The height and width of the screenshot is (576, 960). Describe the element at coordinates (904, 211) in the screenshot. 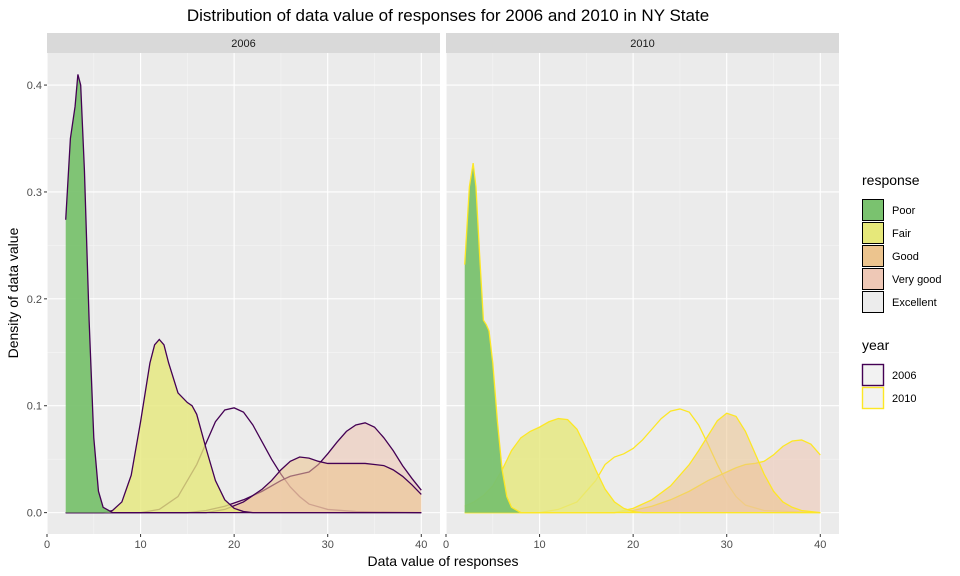

I see `legend-label-poor: Poor` at that location.